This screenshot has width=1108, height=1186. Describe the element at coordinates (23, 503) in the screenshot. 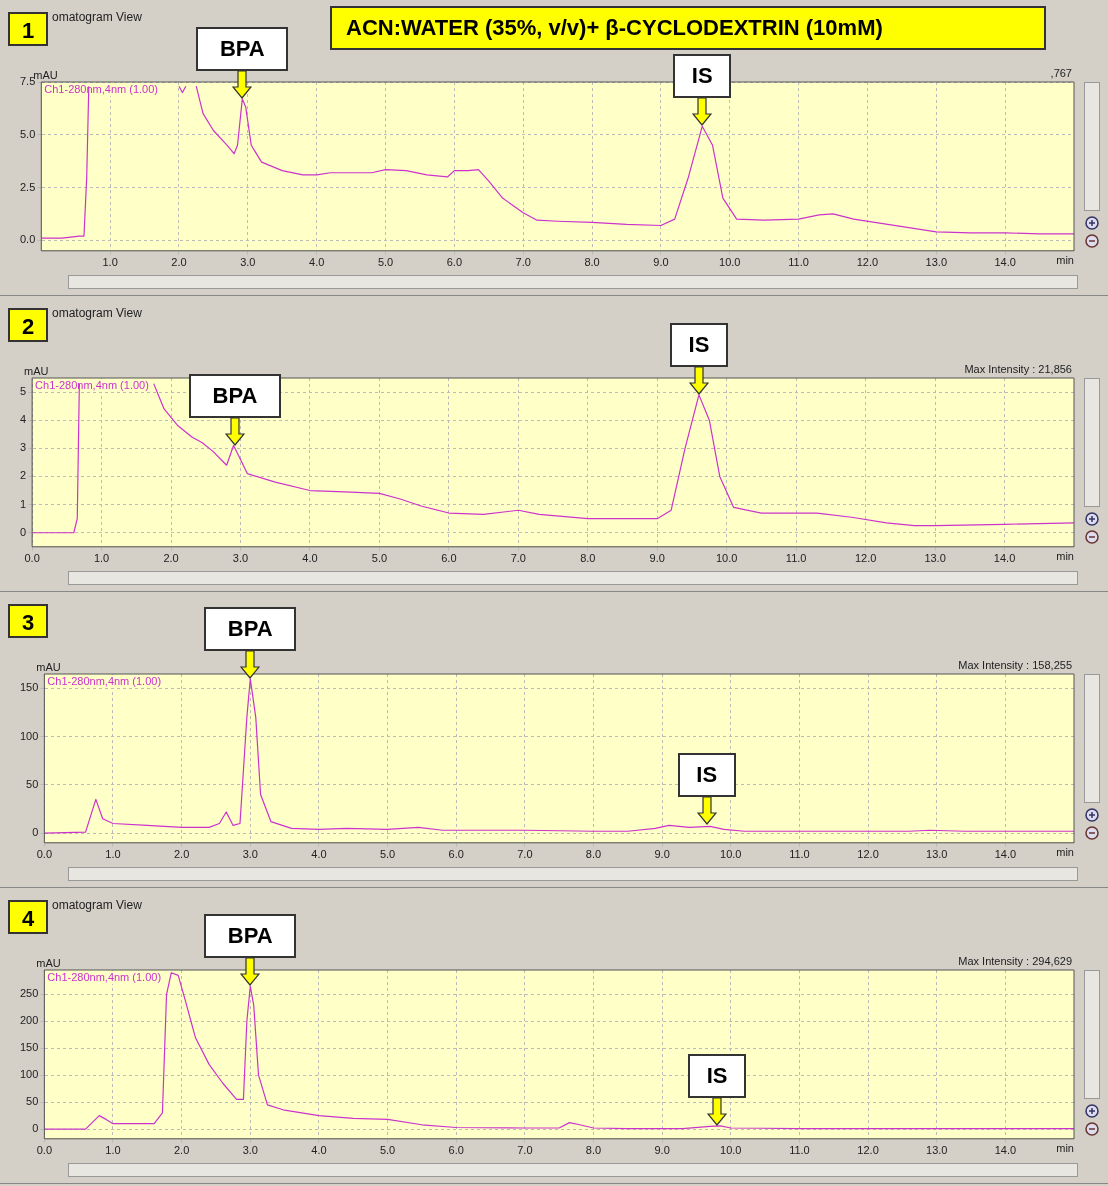

I see `y-tick-label: 1` at that location.